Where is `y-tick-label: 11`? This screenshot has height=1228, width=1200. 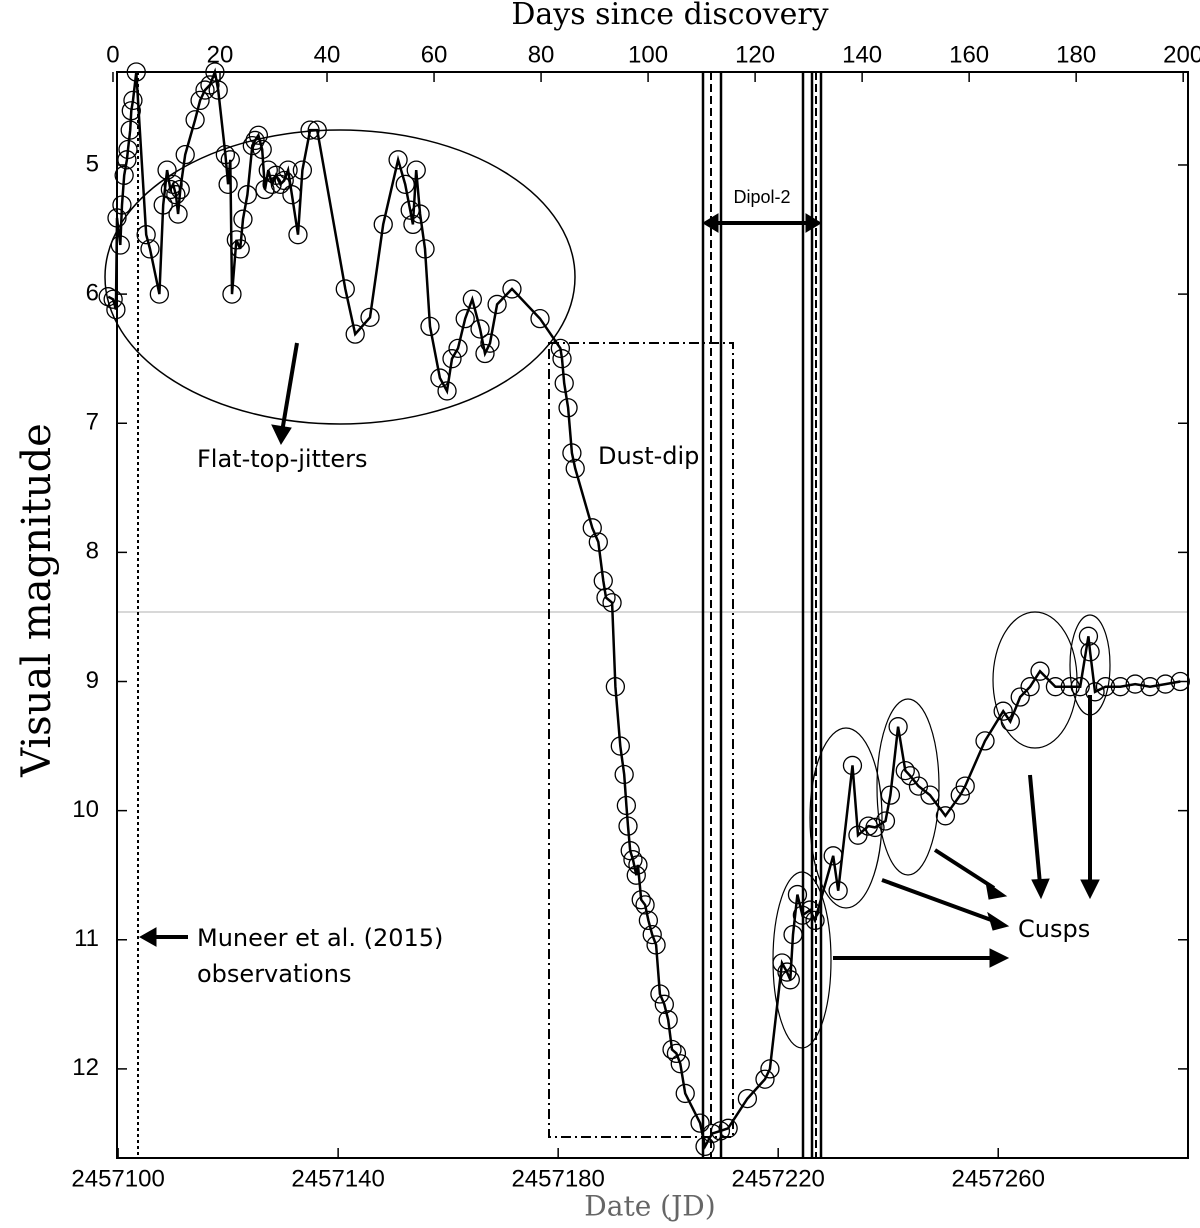
y-tick-label: 11 is located at coordinates (86, 938).